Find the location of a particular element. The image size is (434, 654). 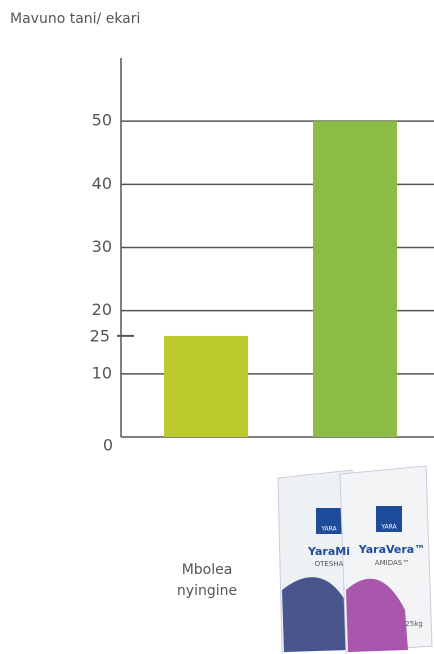

bag-weight: 25kg is located at coordinates (413, 624).